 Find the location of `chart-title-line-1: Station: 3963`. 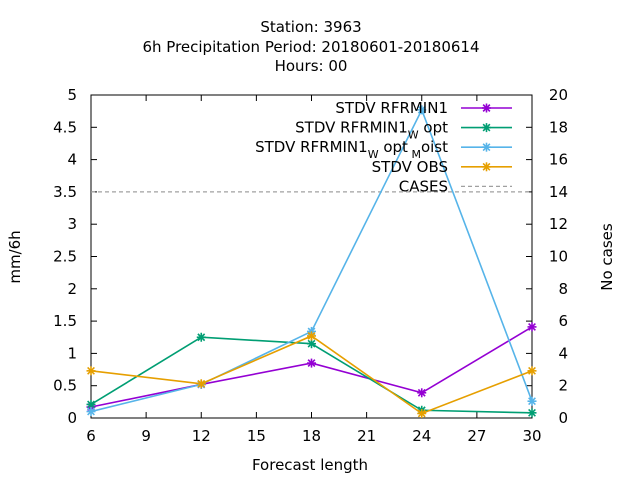

chart-title-line-1: Station: 3963 is located at coordinates (310, 27).